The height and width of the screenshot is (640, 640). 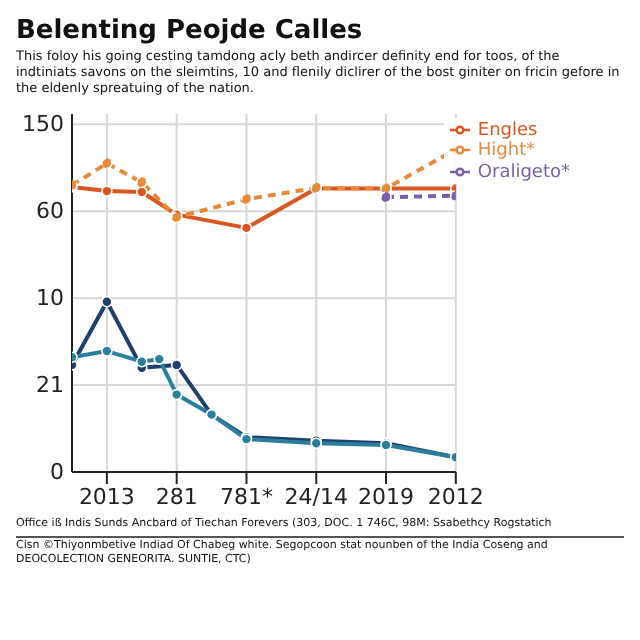 What do you see at coordinates (316, 496) in the screenshot?
I see `x-tick-label: 24/14` at bounding box center [316, 496].